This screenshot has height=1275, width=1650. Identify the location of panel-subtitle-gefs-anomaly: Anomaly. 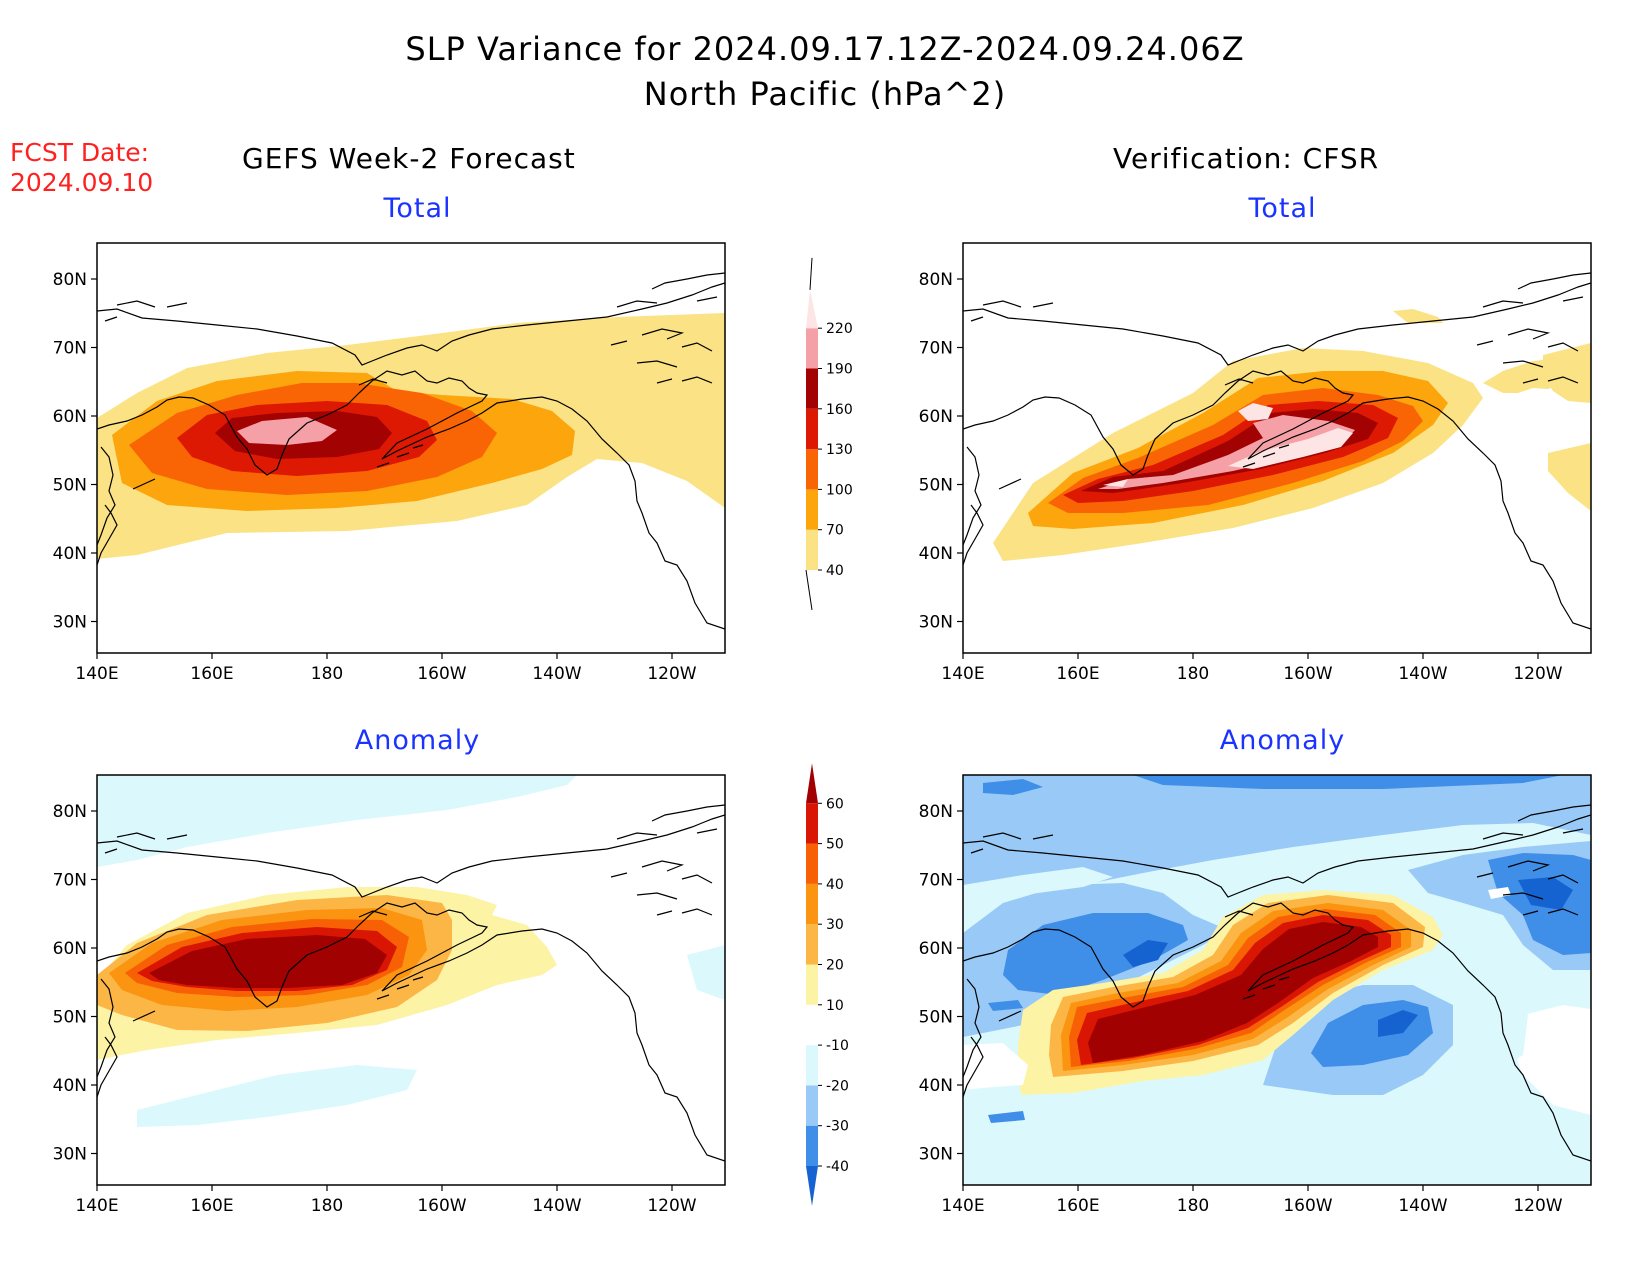
(417, 740).